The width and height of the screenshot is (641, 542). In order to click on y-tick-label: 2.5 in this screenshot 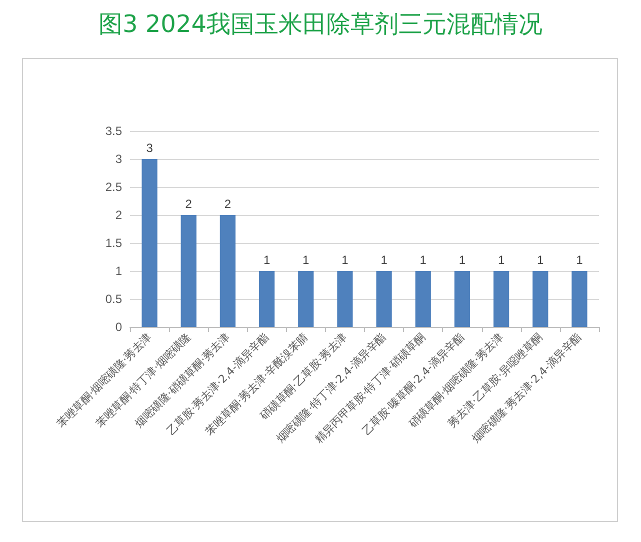, I will do `click(113, 187)`.